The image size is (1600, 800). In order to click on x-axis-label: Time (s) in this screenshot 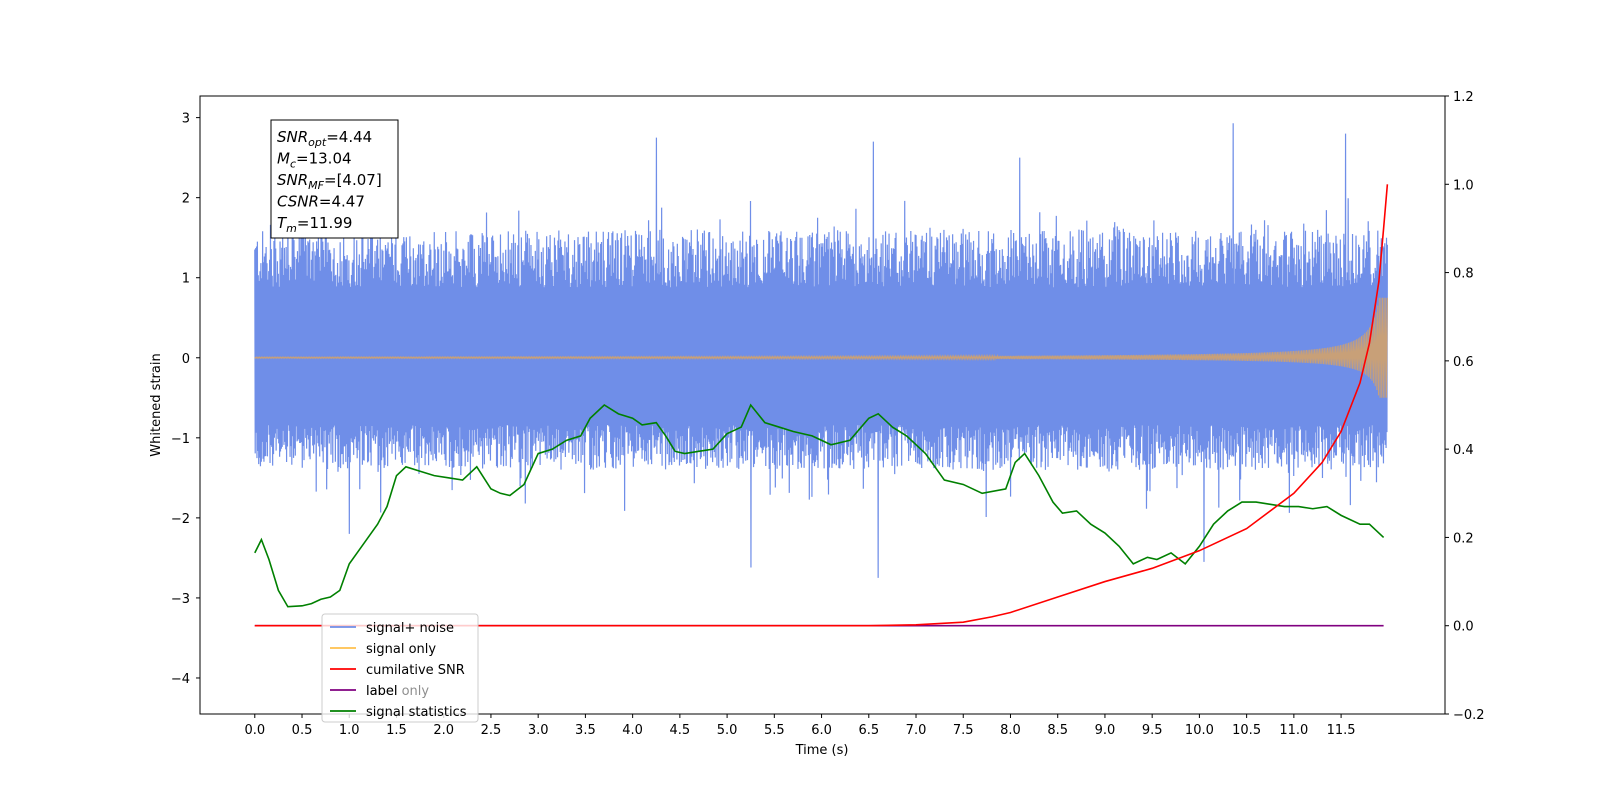, I will do `click(822, 750)`.